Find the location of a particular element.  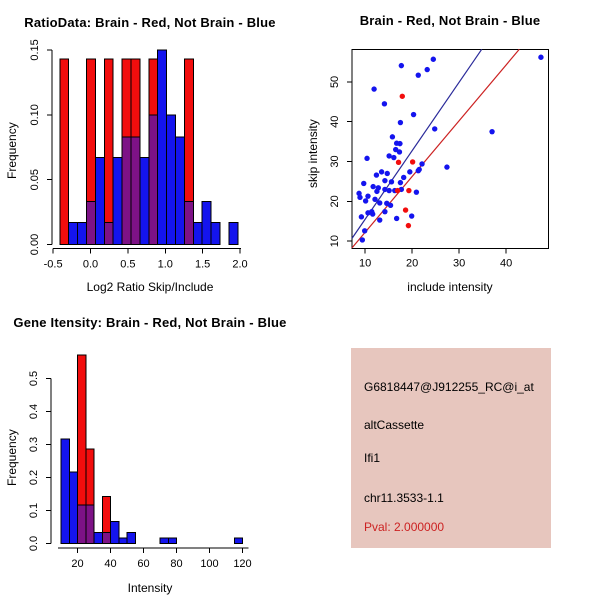

svg-text: 0.3 is located at coordinates (34, 444).